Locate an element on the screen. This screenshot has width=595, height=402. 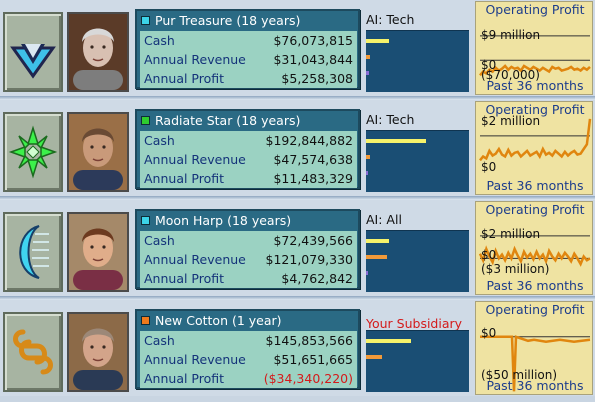
stat-profit: Annual Profit ($34,340,220) is located at coordinates (248, 378).